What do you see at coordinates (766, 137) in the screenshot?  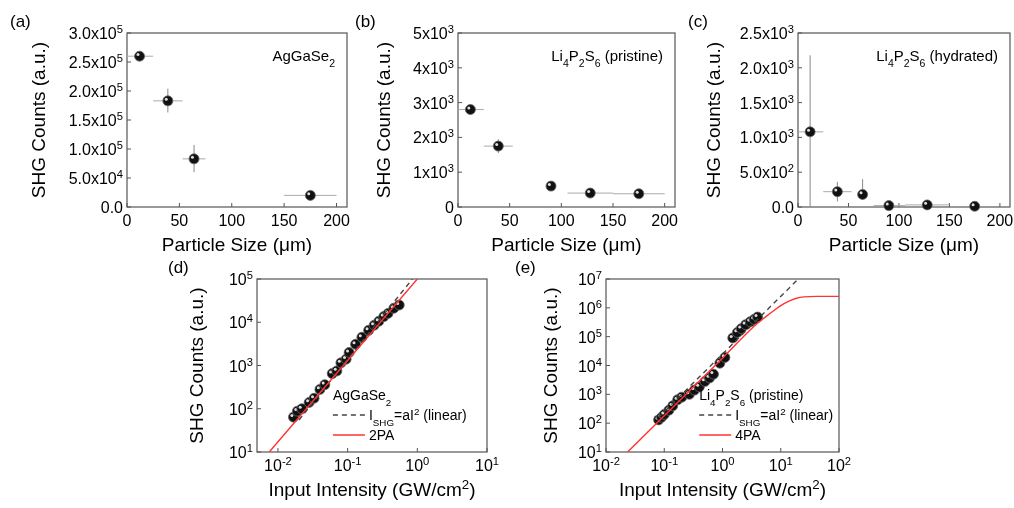 I see `y-tick-label: 1.0x10$^{3}$` at bounding box center [766, 137].